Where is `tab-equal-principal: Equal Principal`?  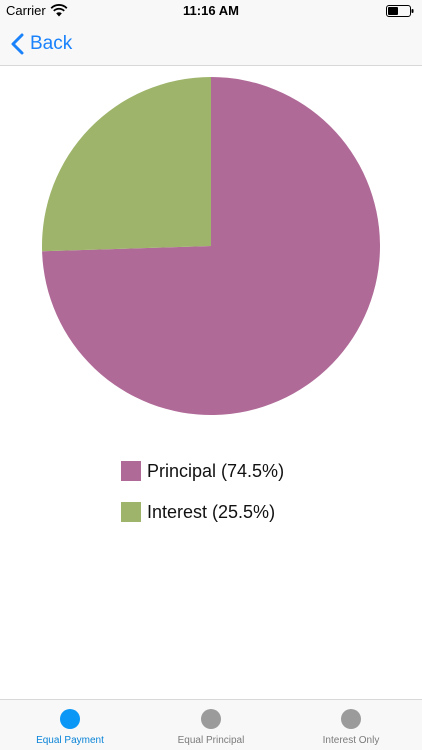
tab-equal-principal: Equal Principal is located at coordinates (211, 725).